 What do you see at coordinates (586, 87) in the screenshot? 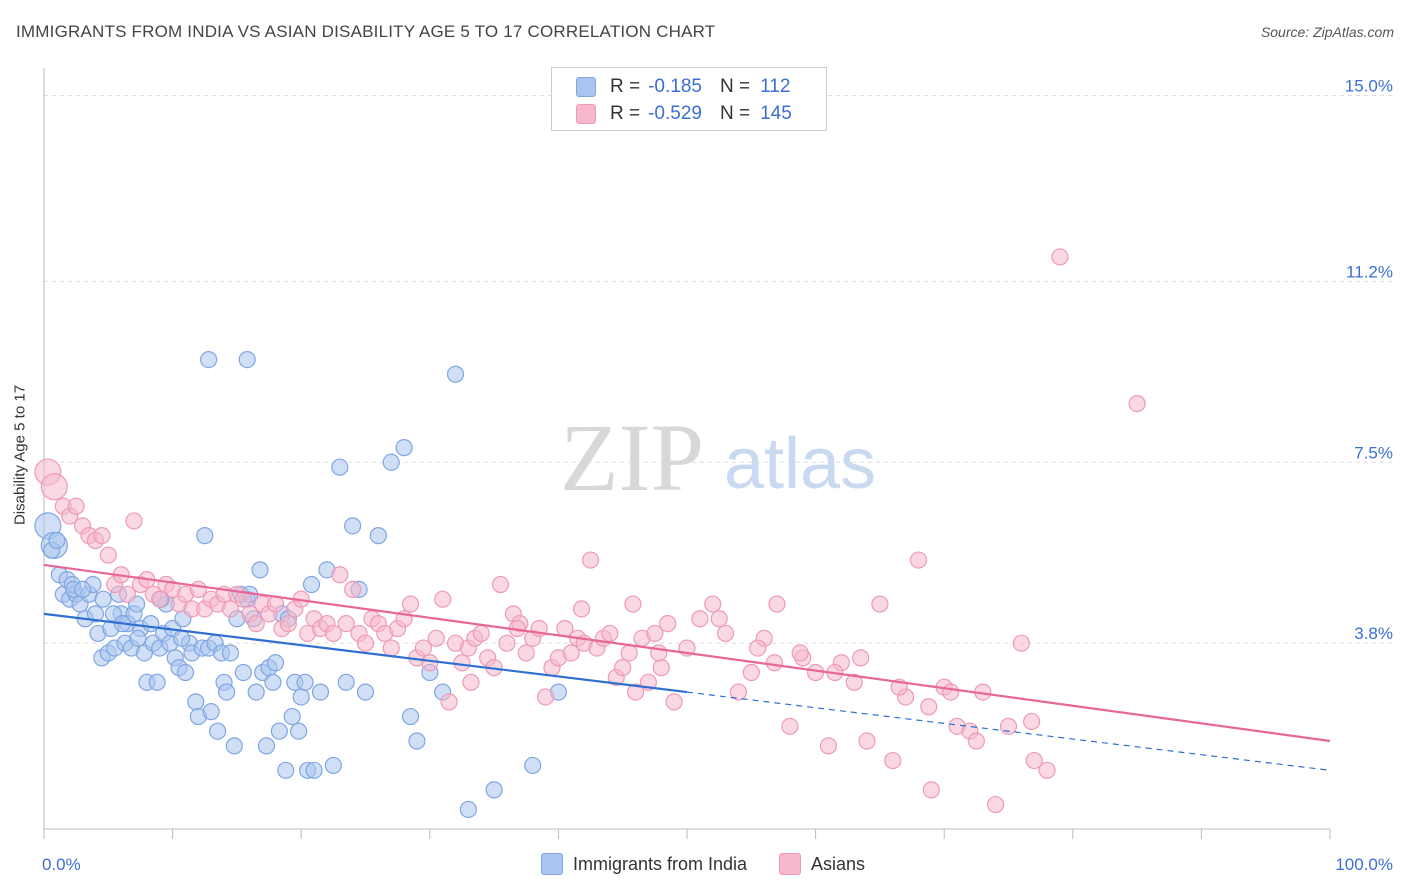
I see `legend-swatch-india` at bounding box center [586, 87].